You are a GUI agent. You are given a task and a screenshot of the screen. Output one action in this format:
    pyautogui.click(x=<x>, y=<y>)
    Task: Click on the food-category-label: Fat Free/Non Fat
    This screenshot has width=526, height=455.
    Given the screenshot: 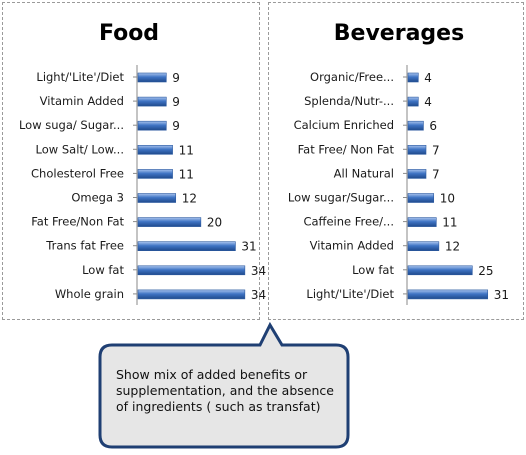 What is the action you would take?
    pyautogui.click(x=77, y=222)
    